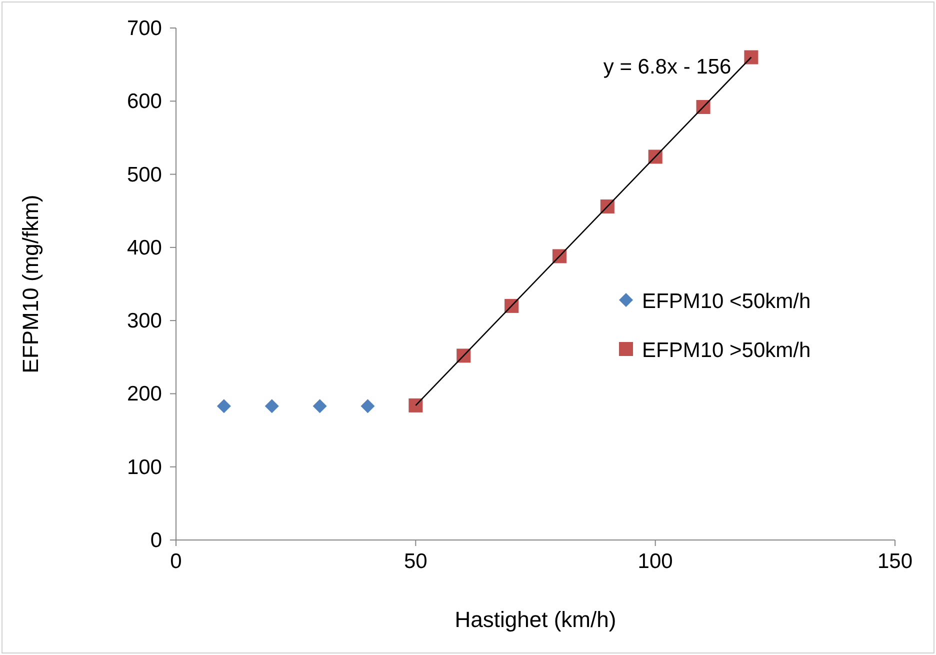  What do you see at coordinates (30, 284) in the screenshot?
I see `y-axis-title: EFPM10 (mg/fkm)` at bounding box center [30, 284].